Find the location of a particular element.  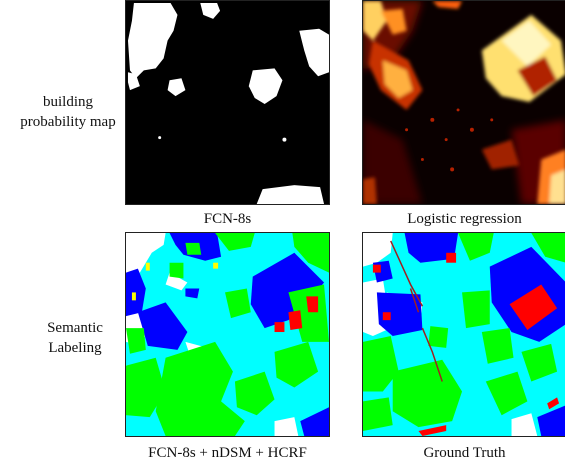

caption-ground-truth: Ground Truth is located at coordinates (463, 453).